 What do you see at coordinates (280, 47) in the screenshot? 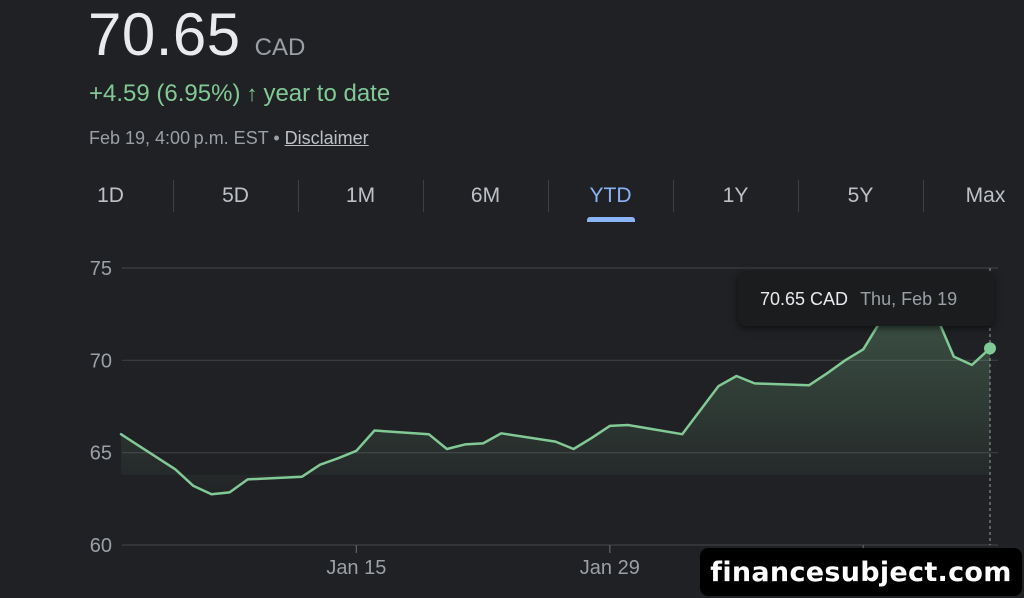
I see `currency-label: CAD` at bounding box center [280, 47].